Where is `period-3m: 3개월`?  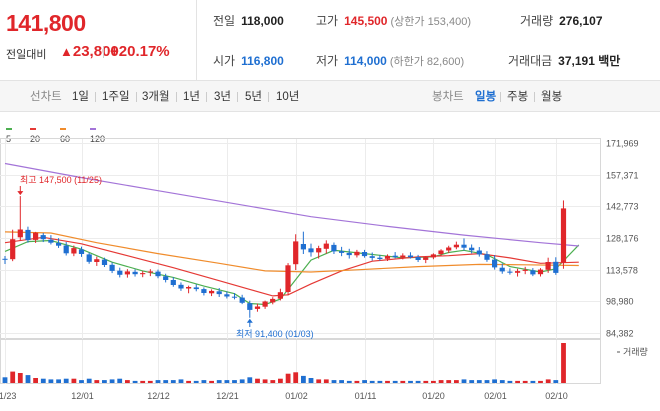
period-3m: 3개월 is located at coordinates (156, 97).